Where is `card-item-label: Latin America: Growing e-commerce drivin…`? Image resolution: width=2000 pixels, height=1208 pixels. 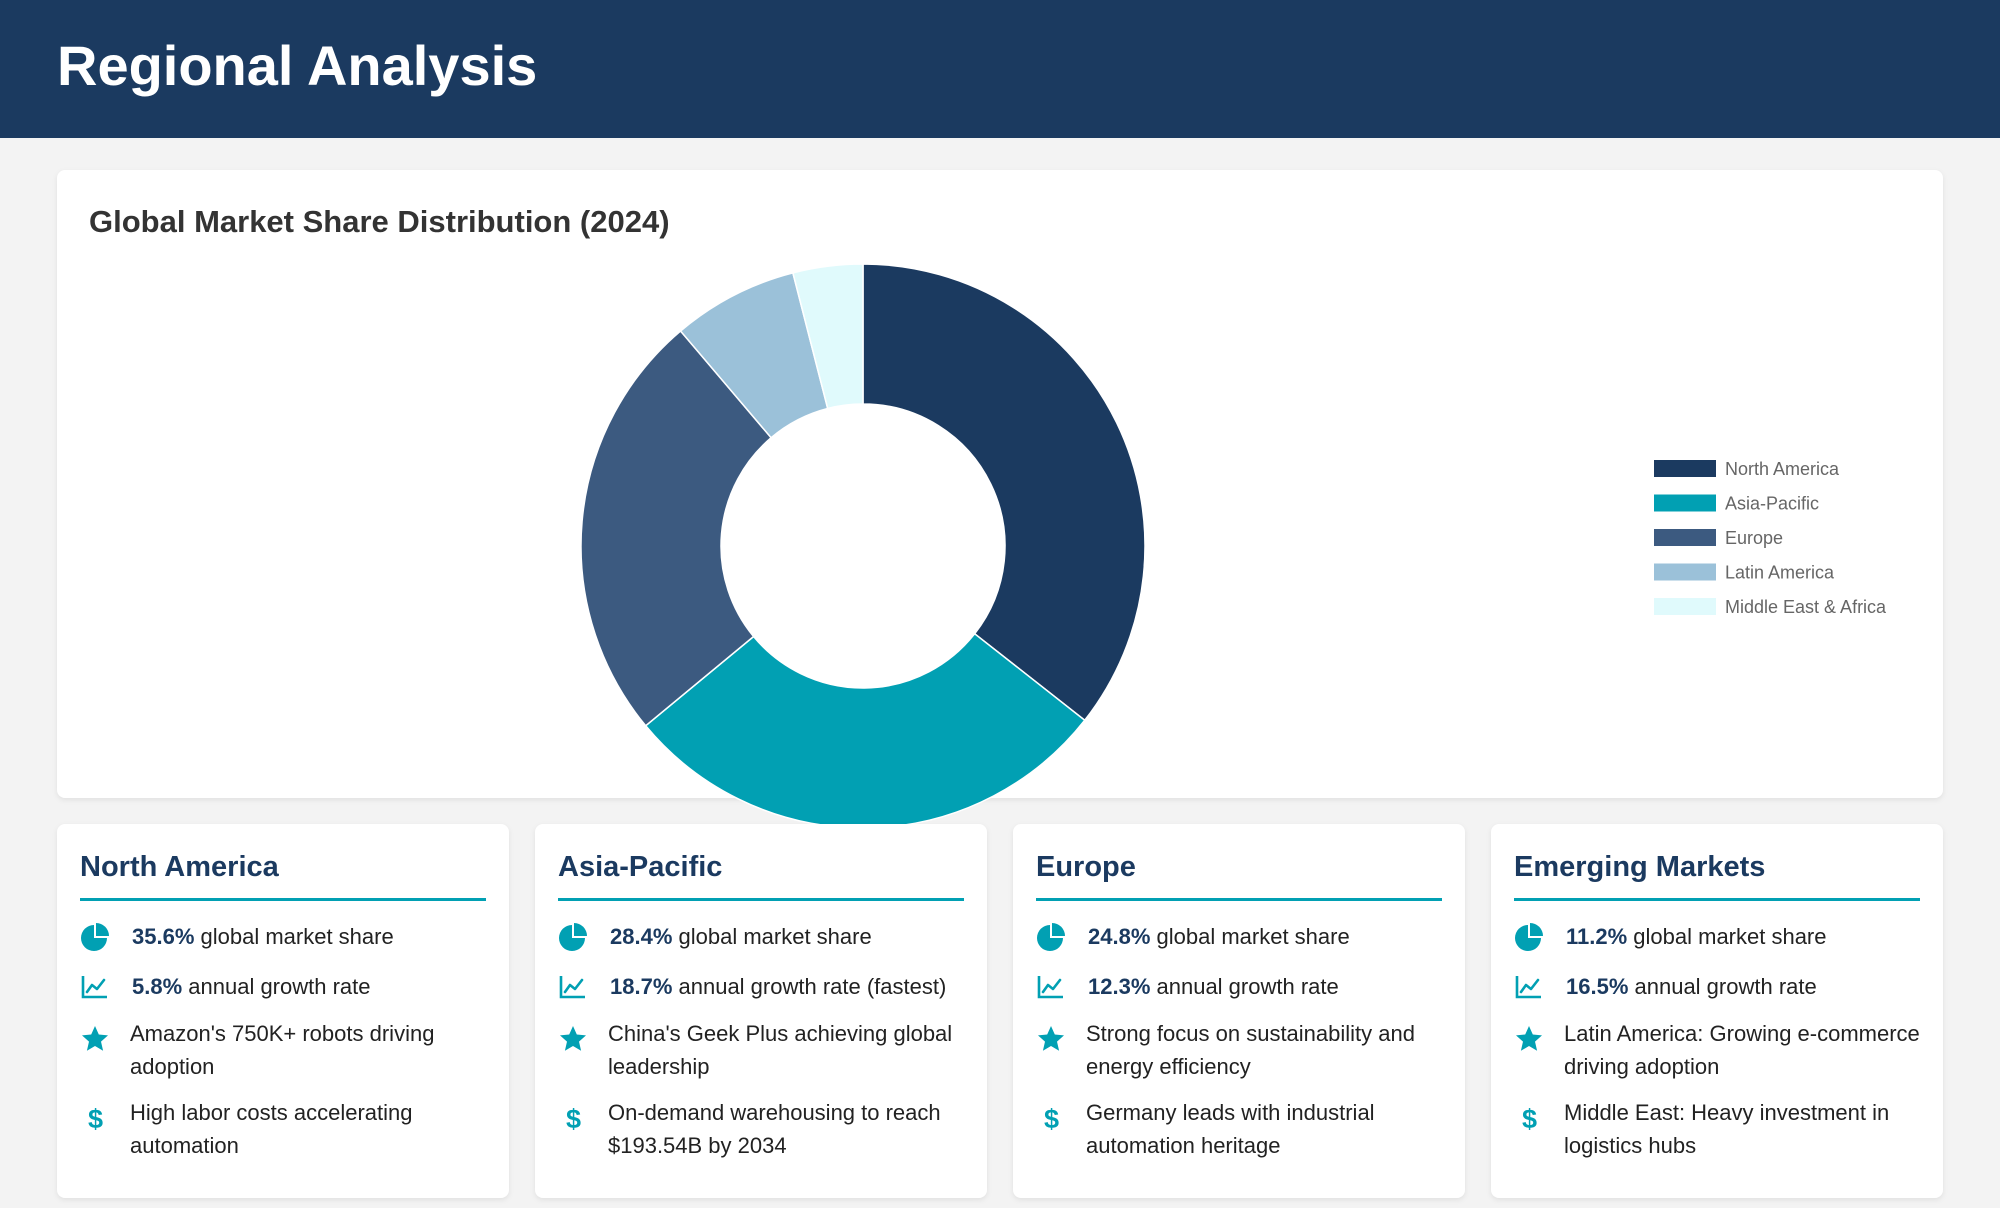
card-item-label: Latin America: Growing e-commerce drivin… is located at coordinates (1742, 1050).